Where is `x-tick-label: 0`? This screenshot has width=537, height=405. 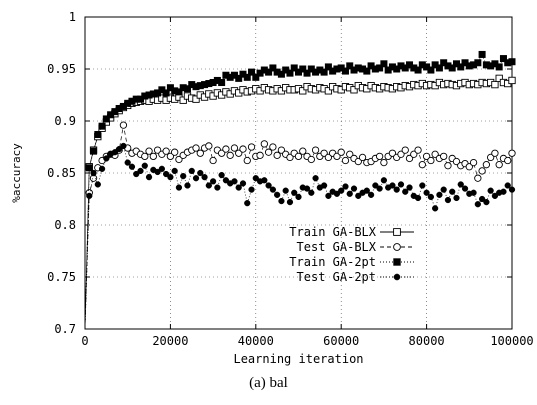 x-tick-label: 0 is located at coordinates (84, 341).